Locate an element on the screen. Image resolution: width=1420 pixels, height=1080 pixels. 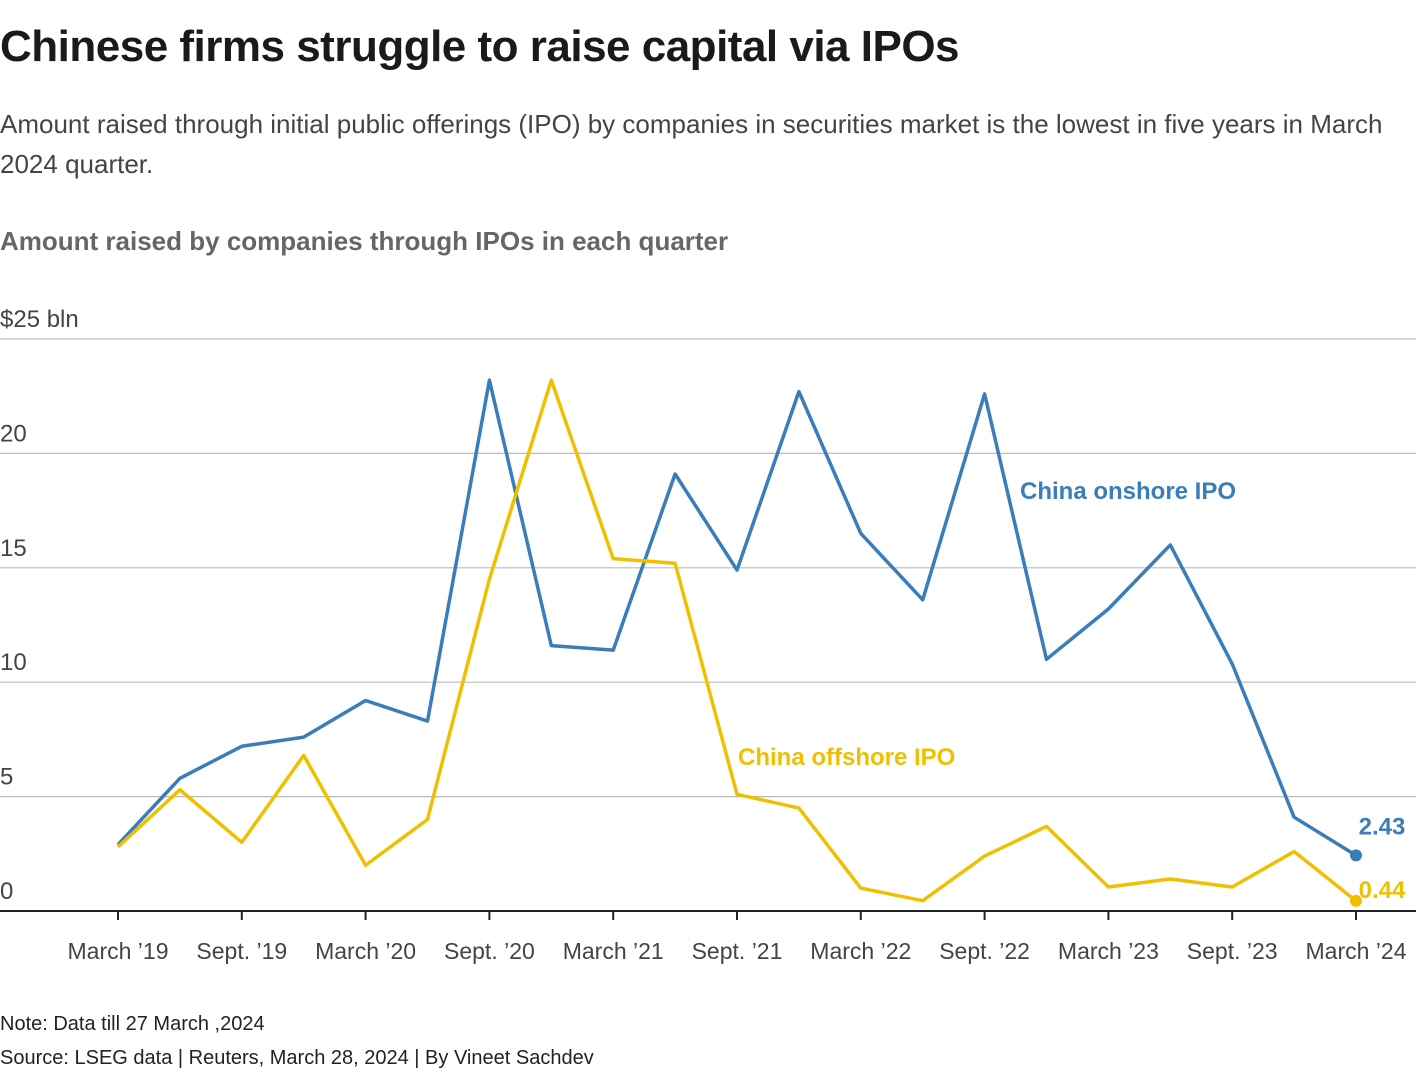
x-tick-label: Sept. ’20 is located at coordinates (489, 951).